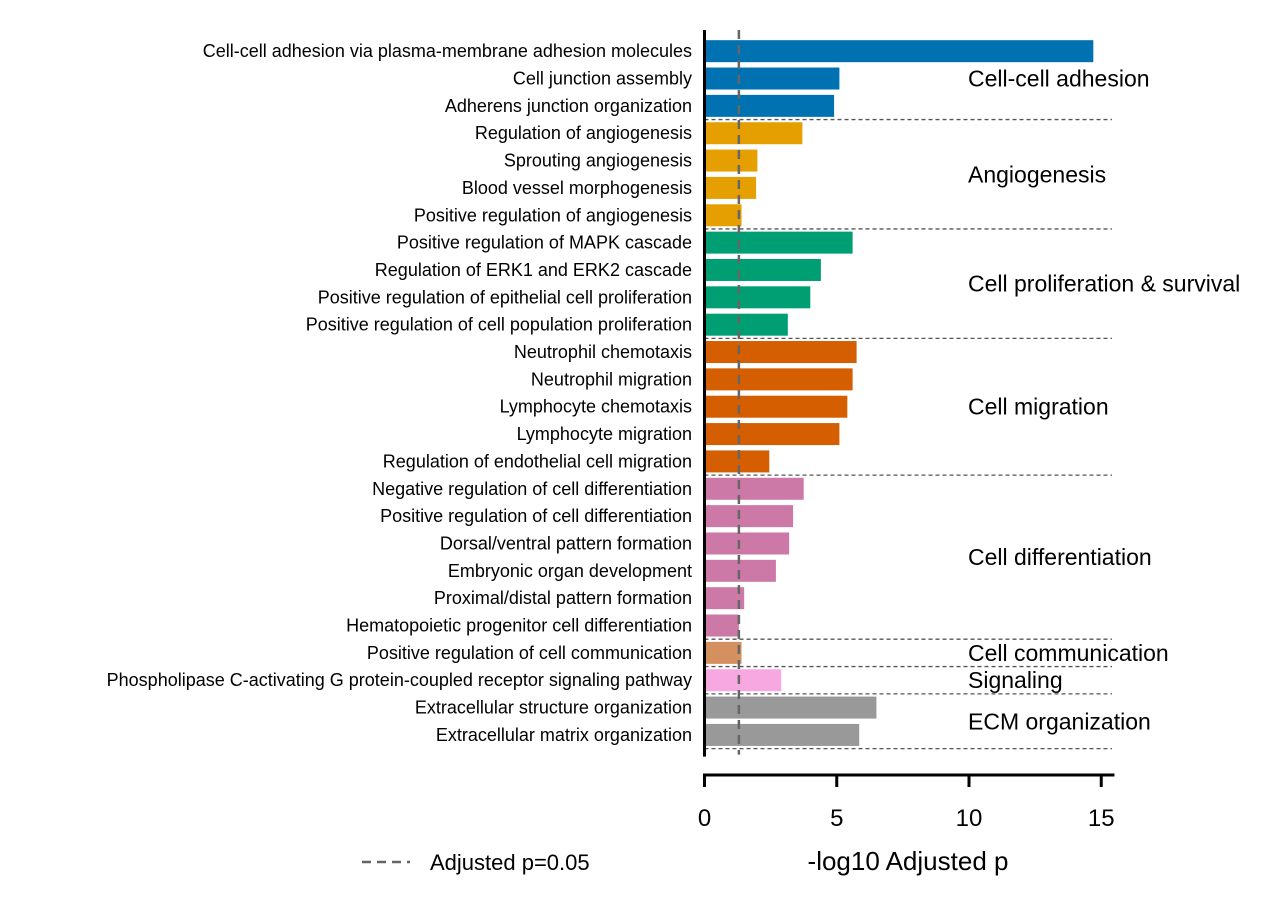 The height and width of the screenshot is (917, 1287). I want to click on x-tick-label: 10, so click(969, 818).